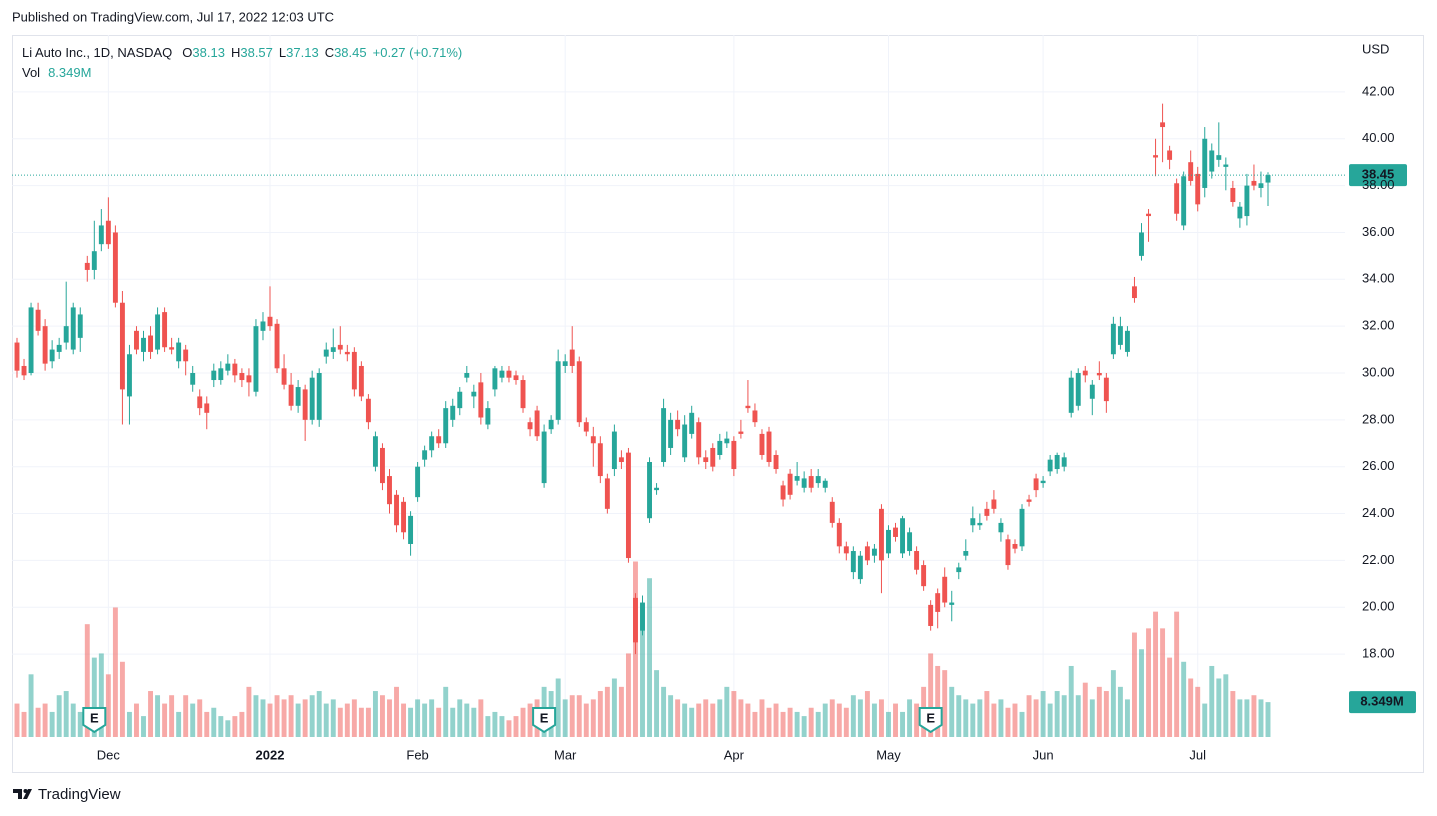  I want to click on y-tick-label: 32.00, so click(1378, 325).